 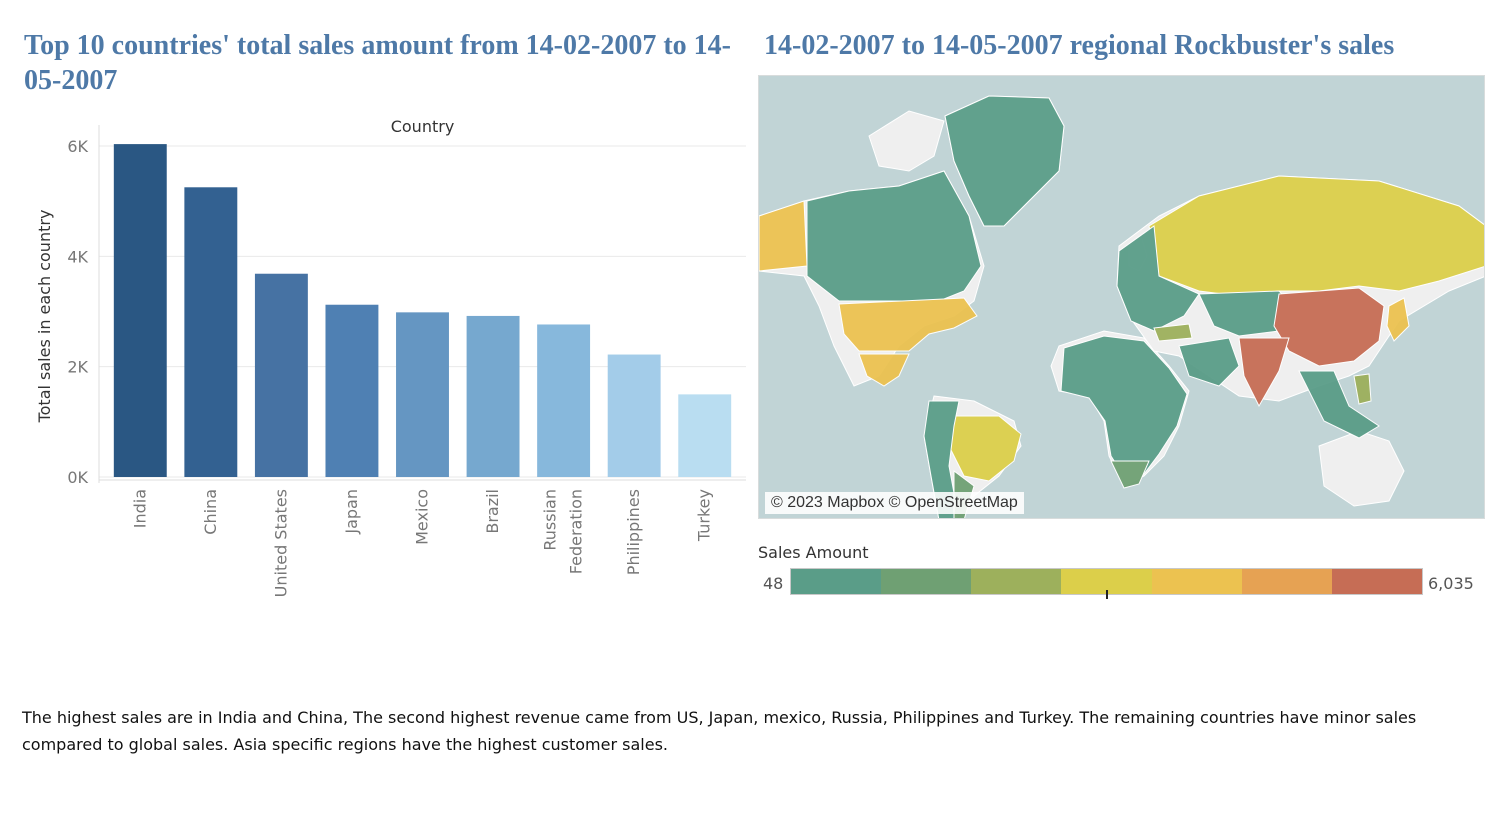 I want to click on map-region-mexico, so click(x=884, y=370).